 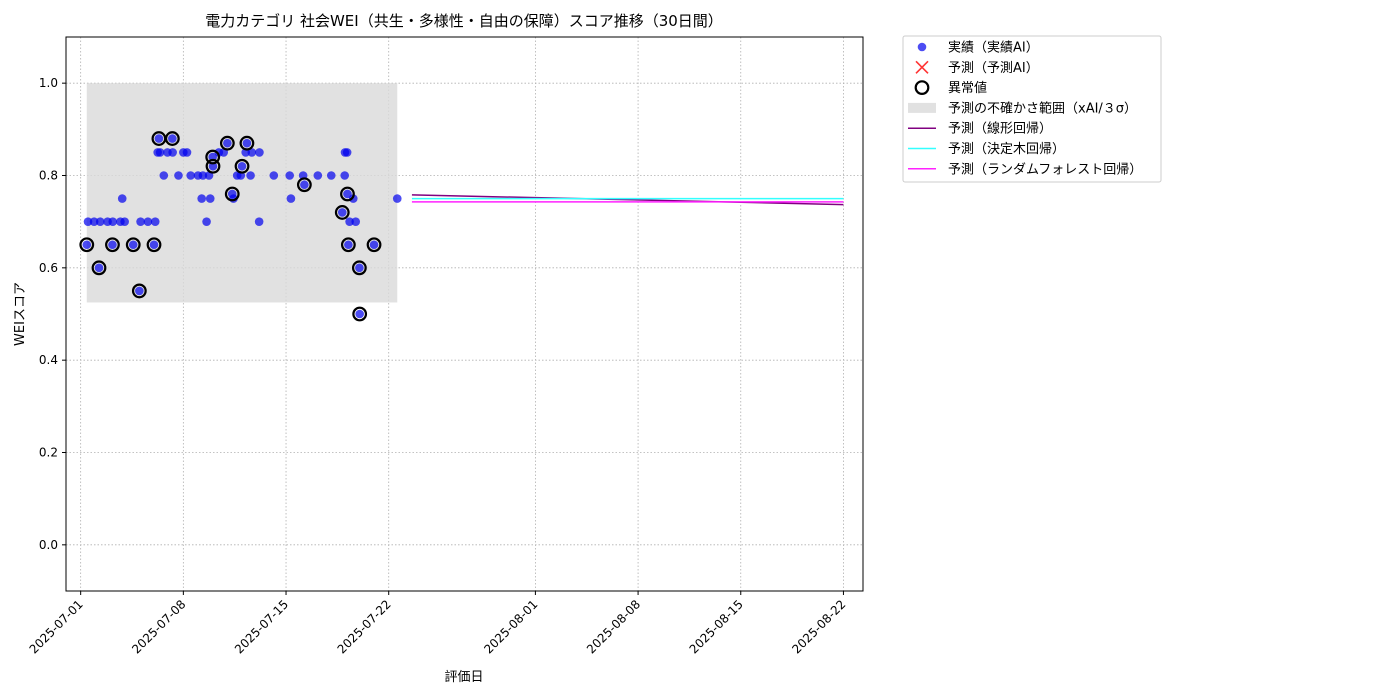 What do you see at coordinates (48, 83) in the screenshot?
I see `y-tick-label: 1.0` at bounding box center [48, 83].